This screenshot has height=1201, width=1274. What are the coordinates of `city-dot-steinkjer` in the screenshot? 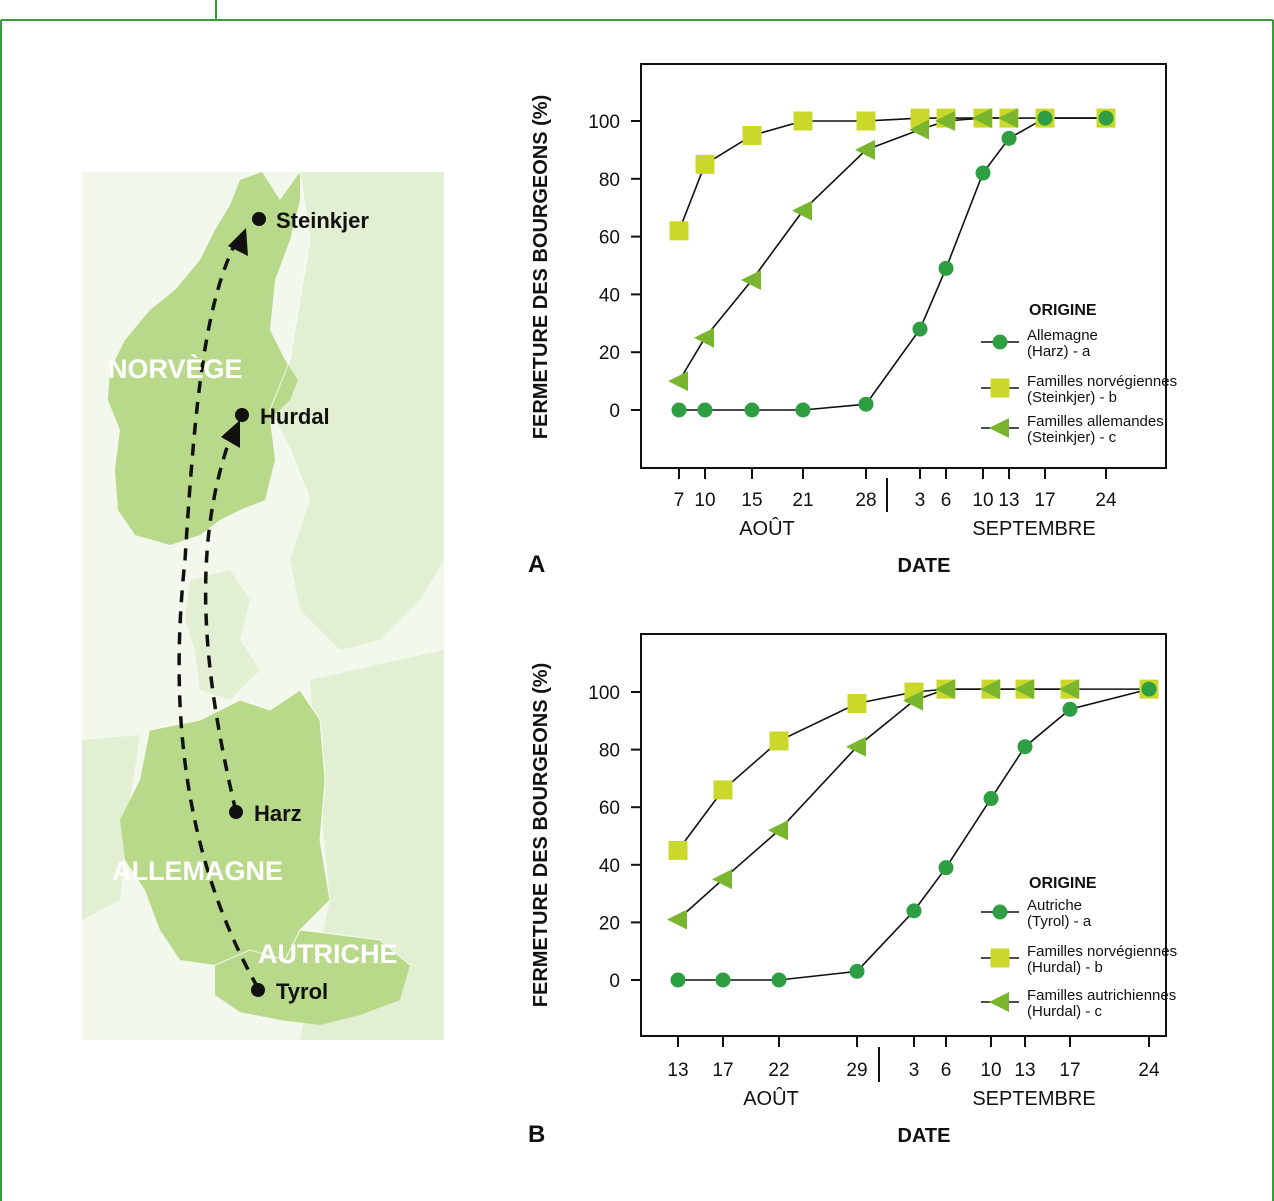 It's located at (259, 219).